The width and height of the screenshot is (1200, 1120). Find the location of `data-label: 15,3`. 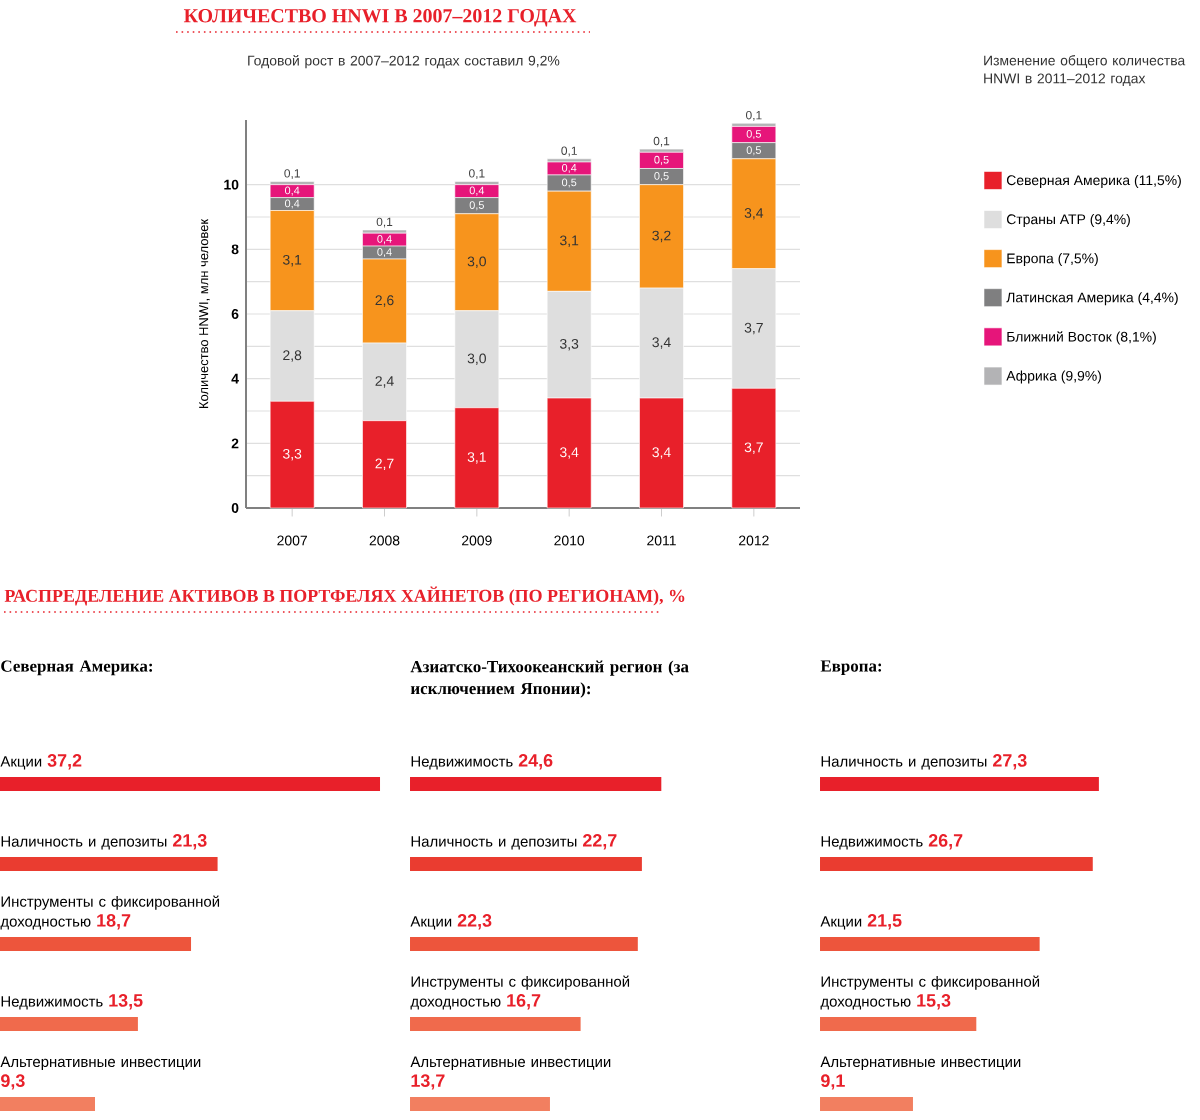

data-label: 15,3 is located at coordinates (934, 1002).